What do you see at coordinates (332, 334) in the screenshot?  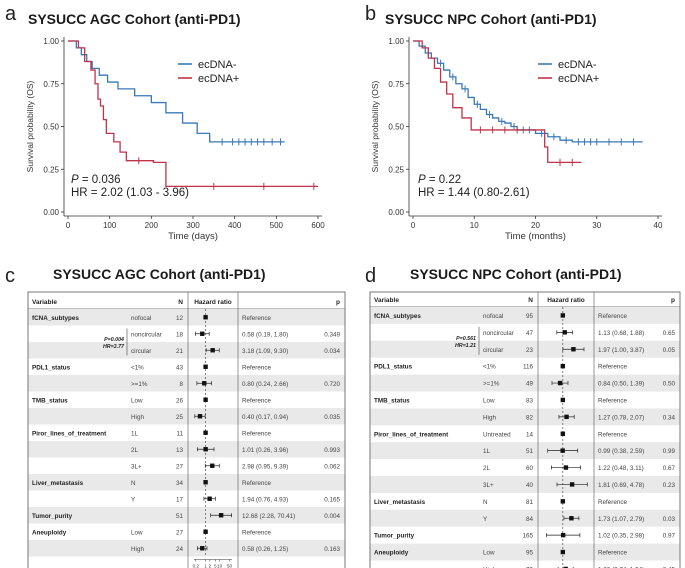 I see `row-p: 0.349` at bounding box center [332, 334].